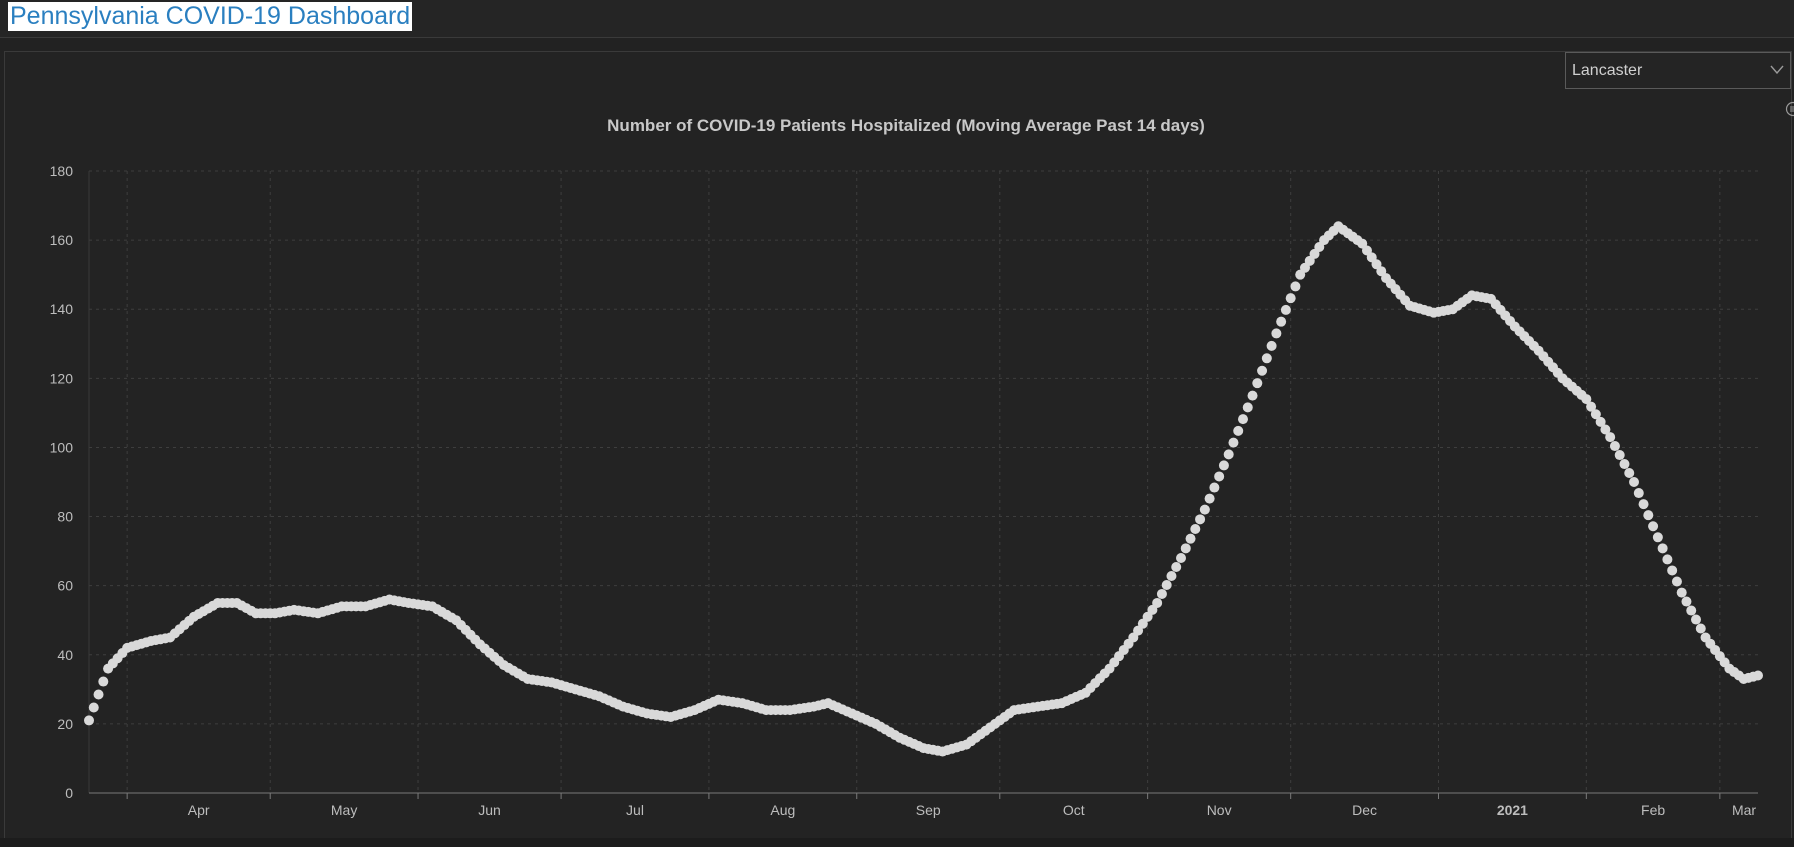 The width and height of the screenshot is (1794, 847). Describe the element at coordinates (344, 810) in the screenshot. I see `x-tick-label: May` at that location.